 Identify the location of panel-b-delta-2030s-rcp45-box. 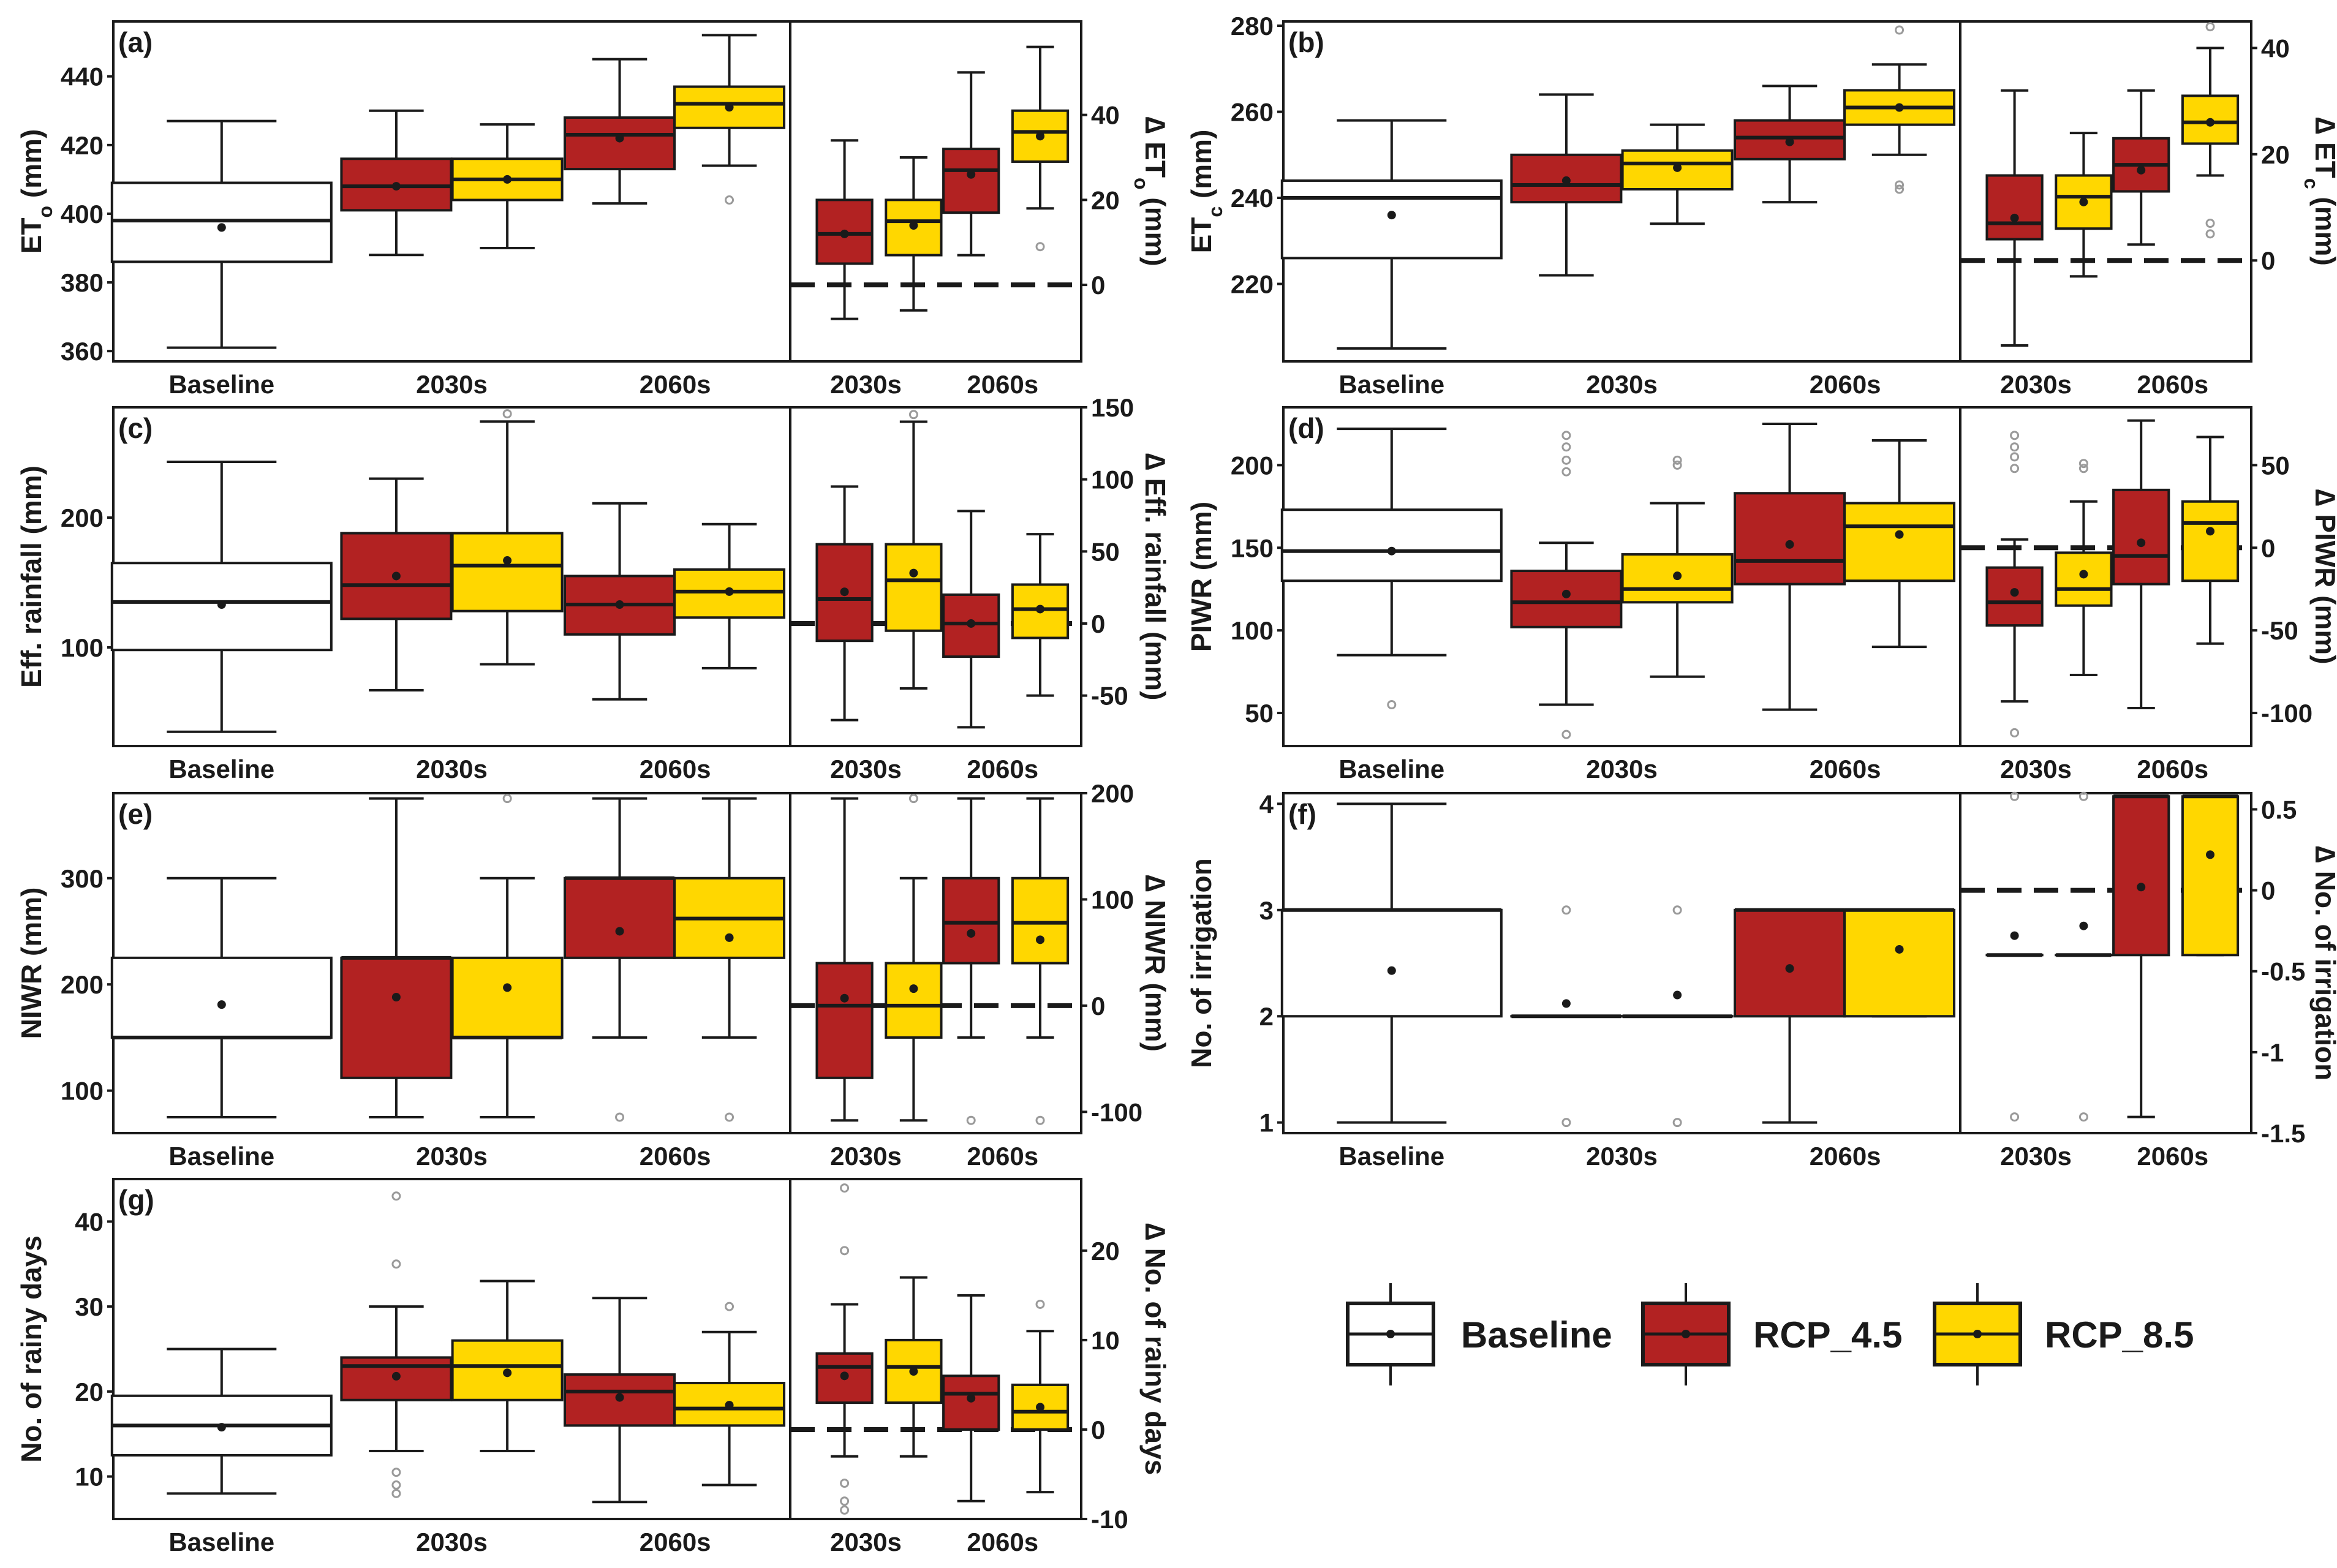
(2014, 207).